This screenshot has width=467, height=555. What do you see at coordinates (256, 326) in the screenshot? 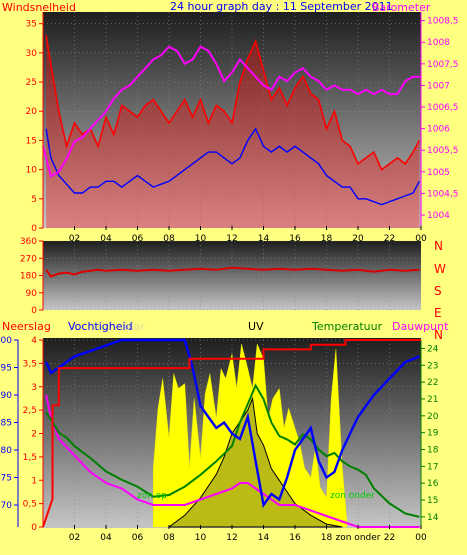
I see `uv-label: UV` at bounding box center [256, 326].